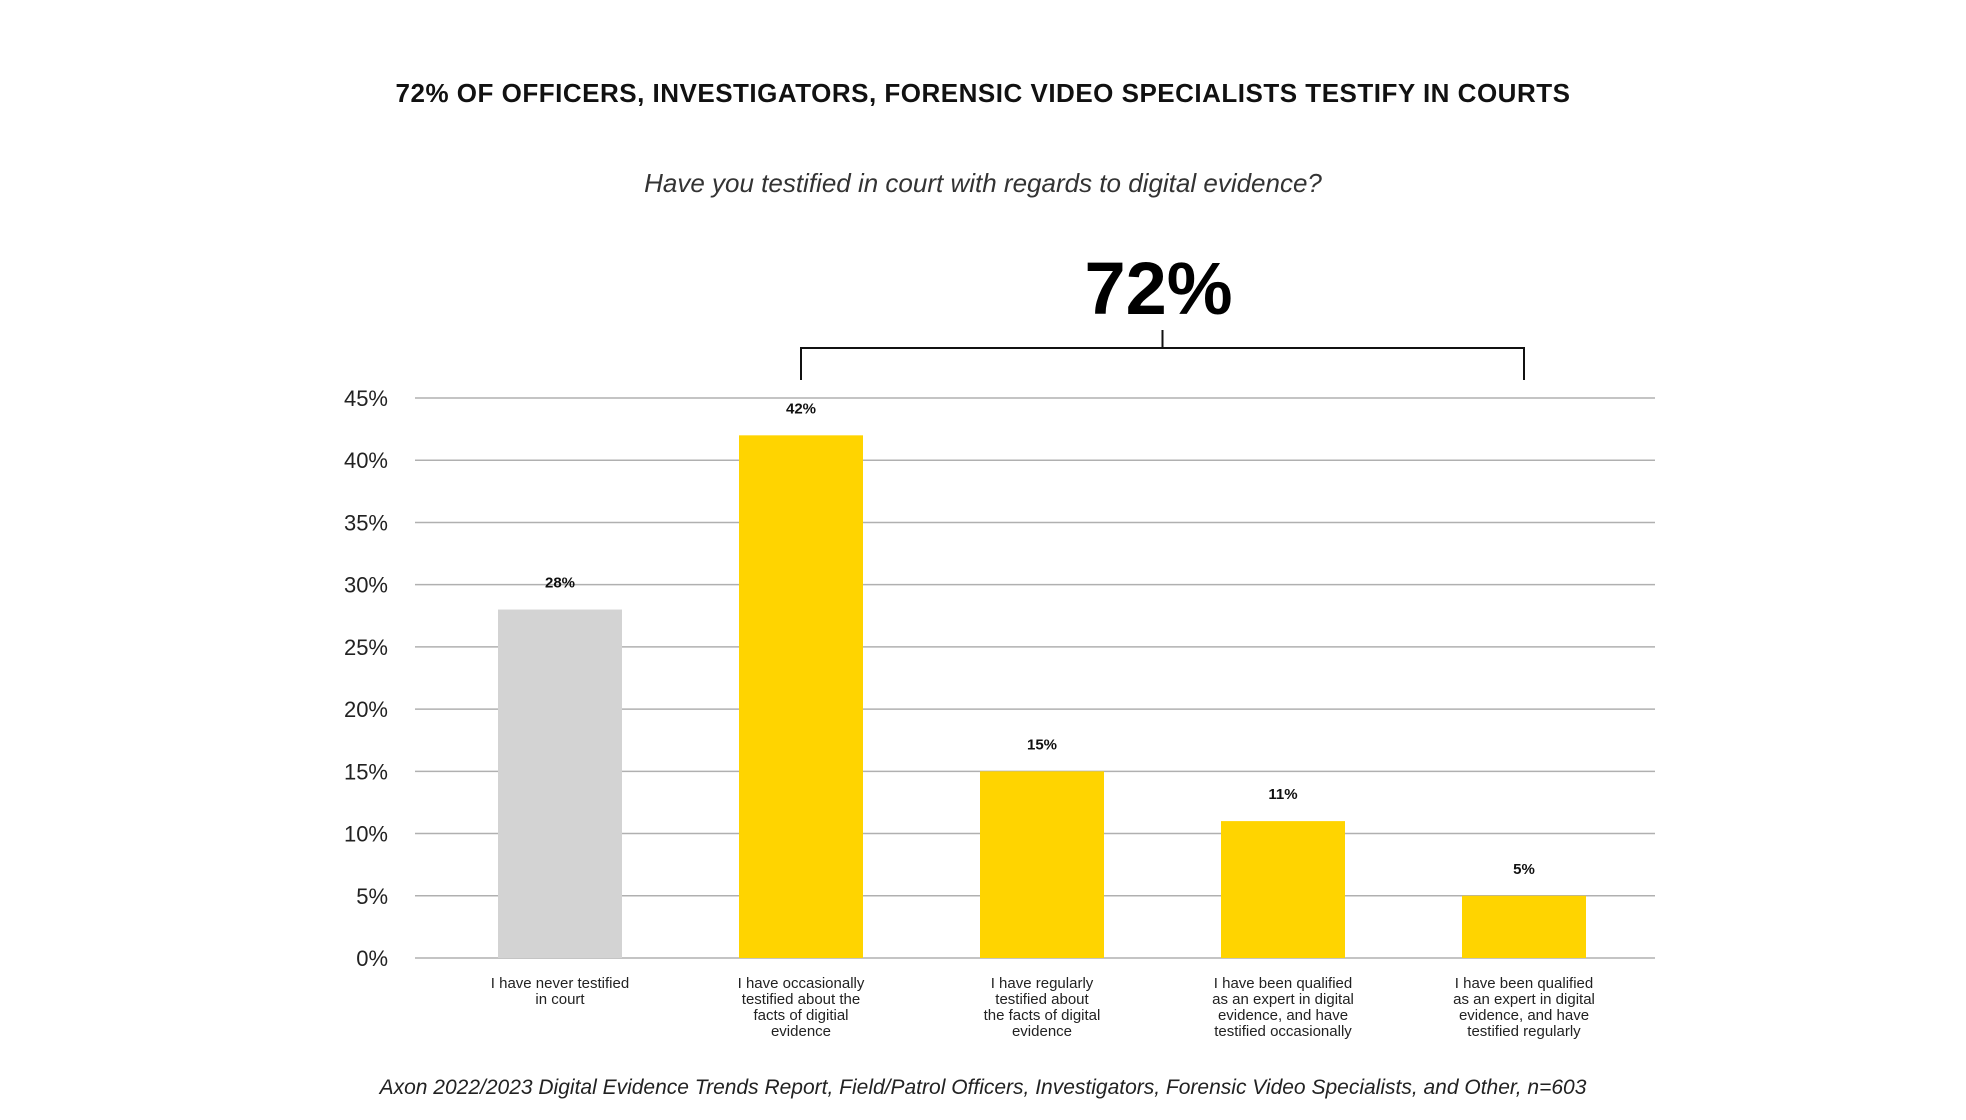  Describe the element at coordinates (560, 583) in the screenshot. I see `bar-value-label: 28%` at that location.